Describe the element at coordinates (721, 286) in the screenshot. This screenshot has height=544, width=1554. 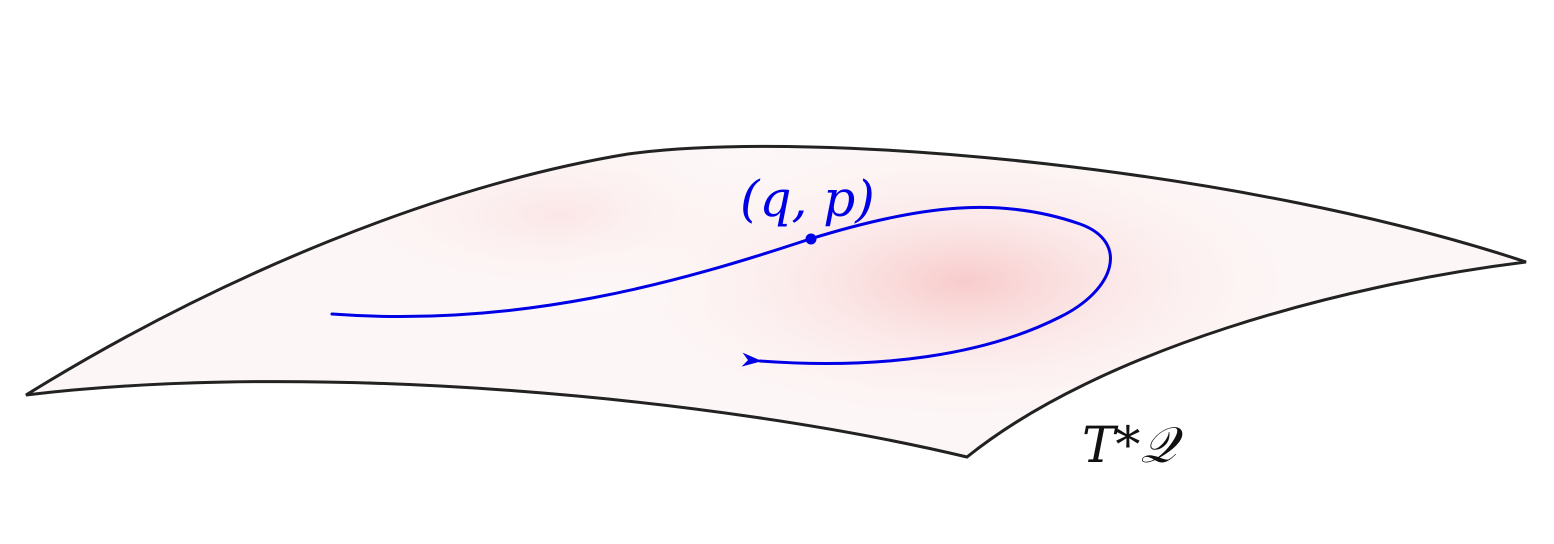
I see `trajectory-curve` at that location.